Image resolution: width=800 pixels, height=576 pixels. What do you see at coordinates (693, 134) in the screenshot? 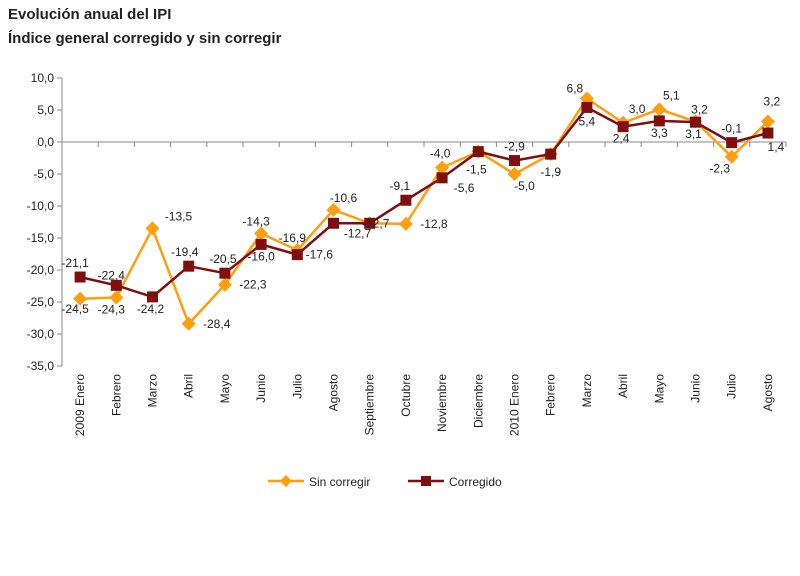
I see `data-label: 3,1` at bounding box center [693, 134].